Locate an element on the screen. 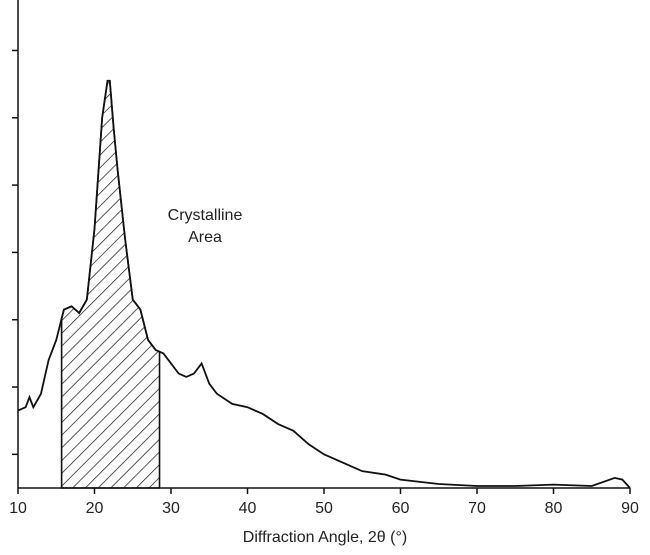  annotation: Area is located at coordinates (205, 237).